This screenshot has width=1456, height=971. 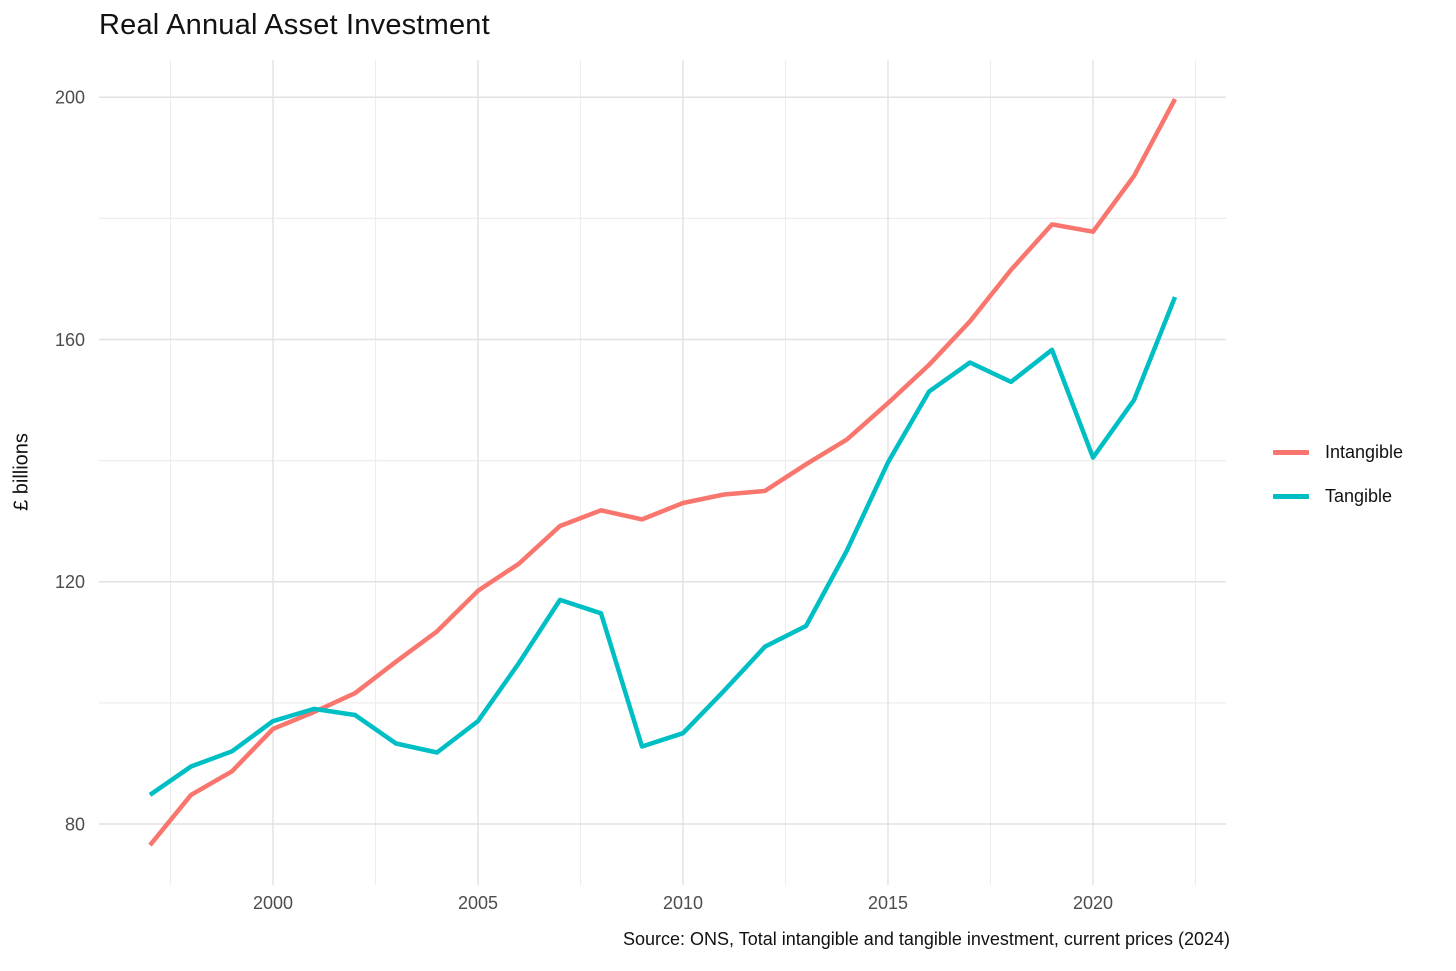 I want to click on legend-item-tangible: Tangible, so click(x=1338, y=496).